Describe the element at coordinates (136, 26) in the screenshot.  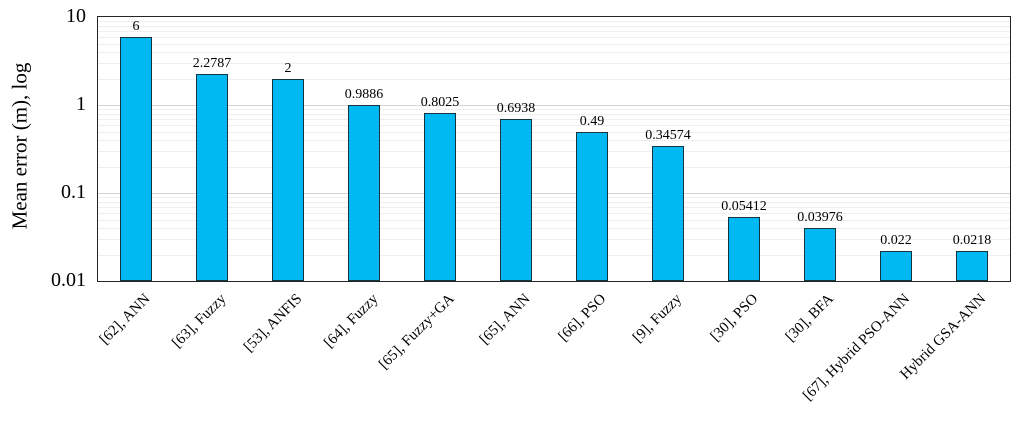
I see `bar-value-label: 6` at that location.